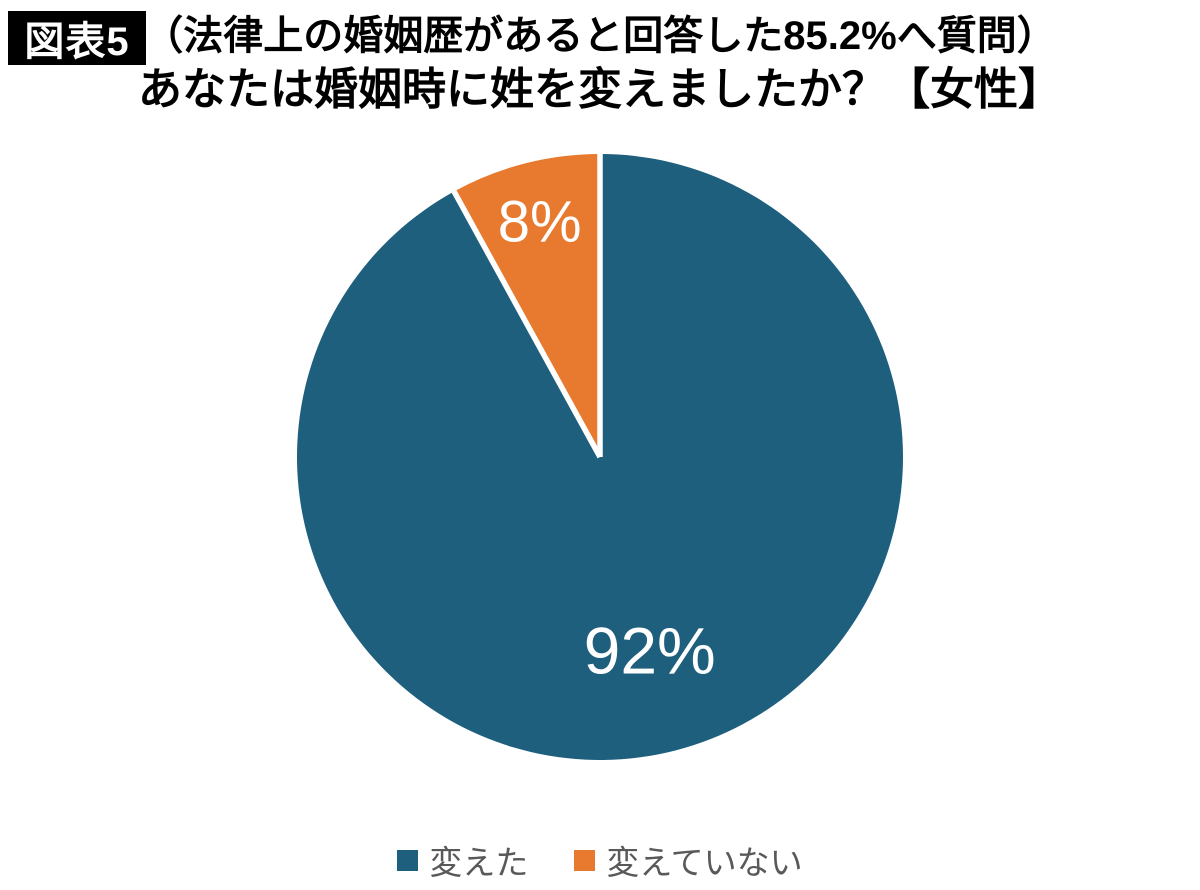  What do you see at coordinates (585, 860) in the screenshot?
I see `legend-swatch-not-changed` at bounding box center [585, 860].